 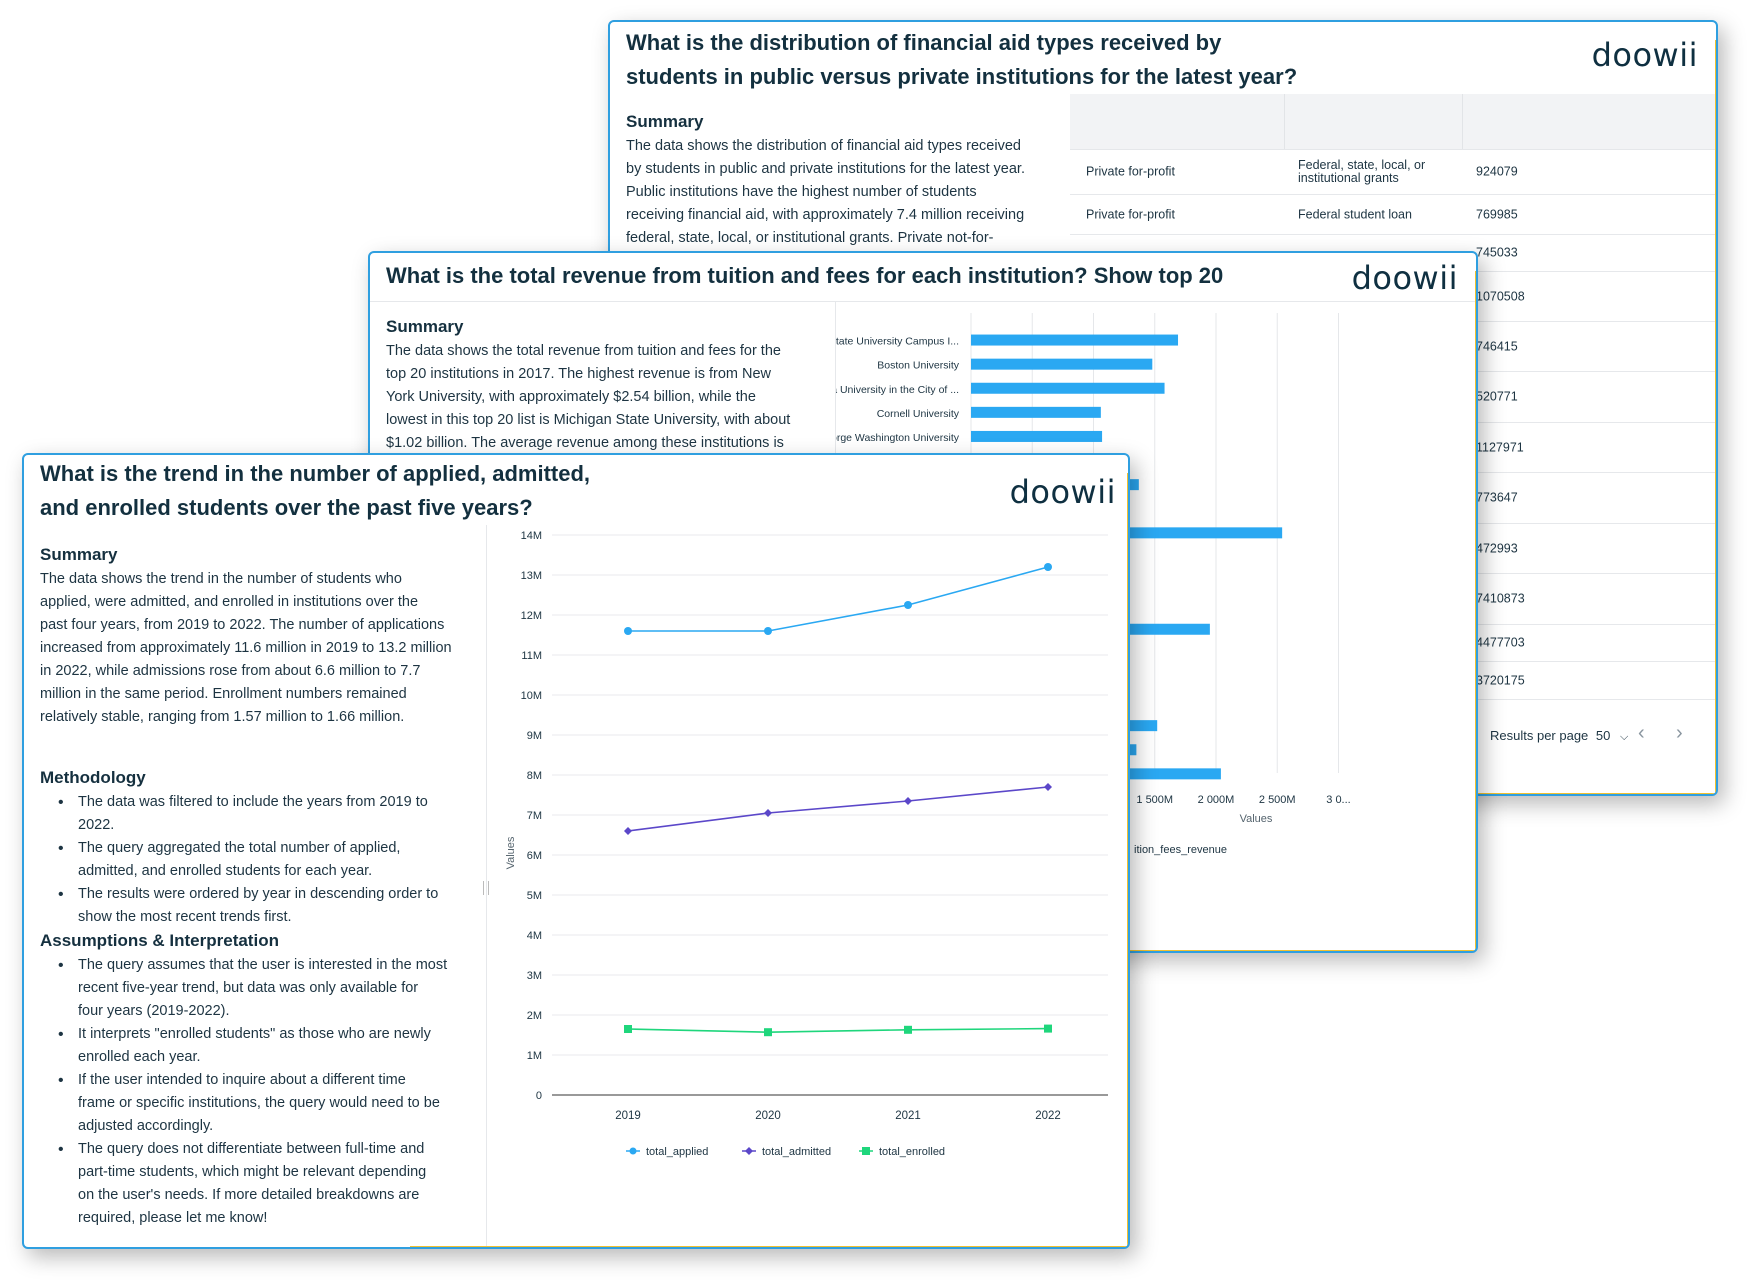 I want to click on doowii-logo: doowii, so click(x=1644, y=55).